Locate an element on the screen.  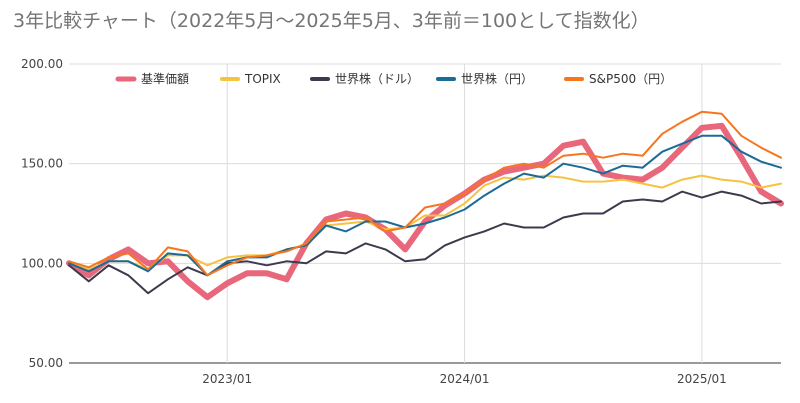
x-axis-ticks: 2023/01 2024/01 2025/01 is located at coordinates (464, 379).